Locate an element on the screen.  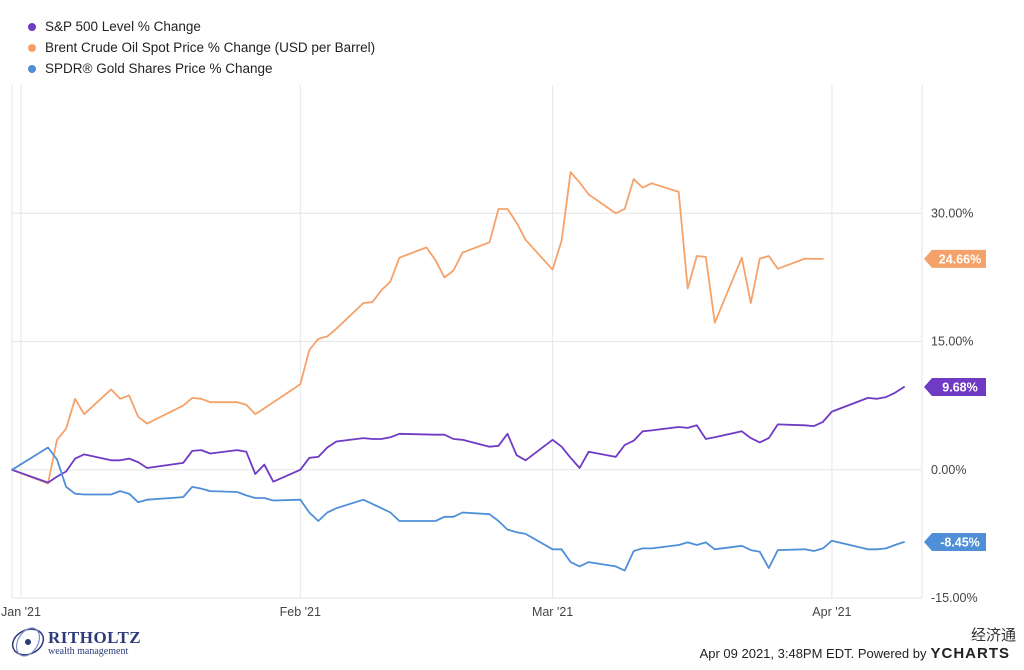
brand-subtitle: wealth management is located at coordinates (88, 651).